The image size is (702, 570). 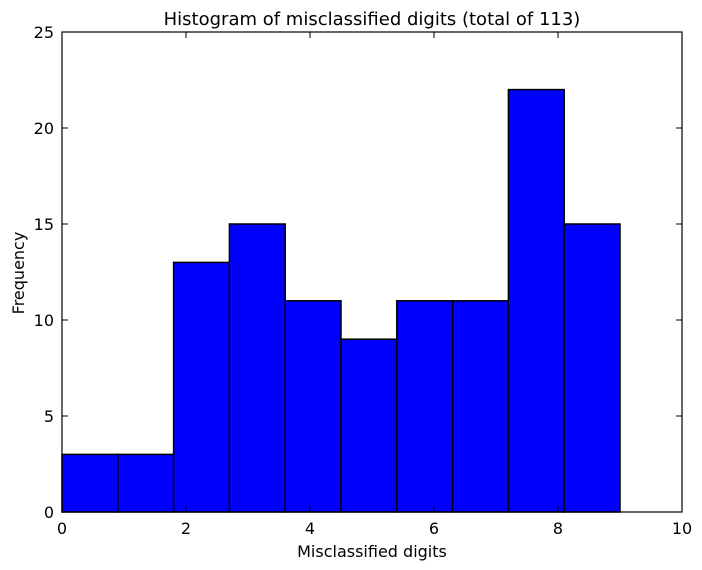 I want to click on y-tick-label: 20, so click(x=44, y=128).